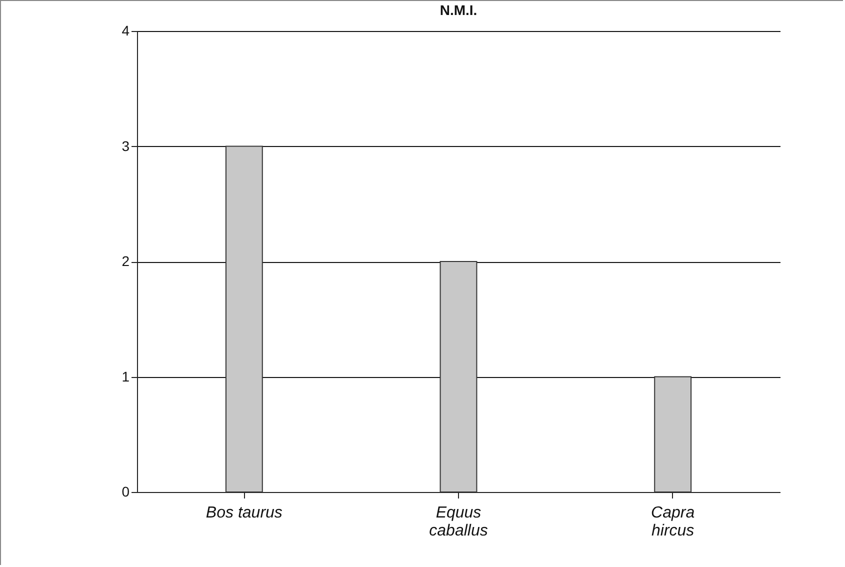 This screenshot has height=567, width=845. Describe the element at coordinates (459, 10) in the screenshot. I see `chart-title: N.M.I.` at that location.